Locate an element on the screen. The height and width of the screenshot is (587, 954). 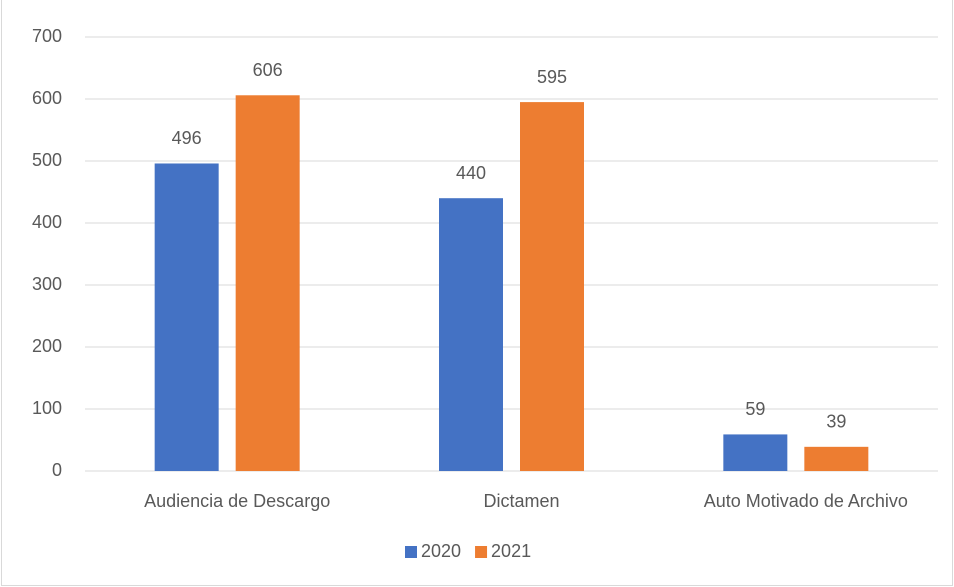
x-tick-label: Dictamen is located at coordinates (521, 501).